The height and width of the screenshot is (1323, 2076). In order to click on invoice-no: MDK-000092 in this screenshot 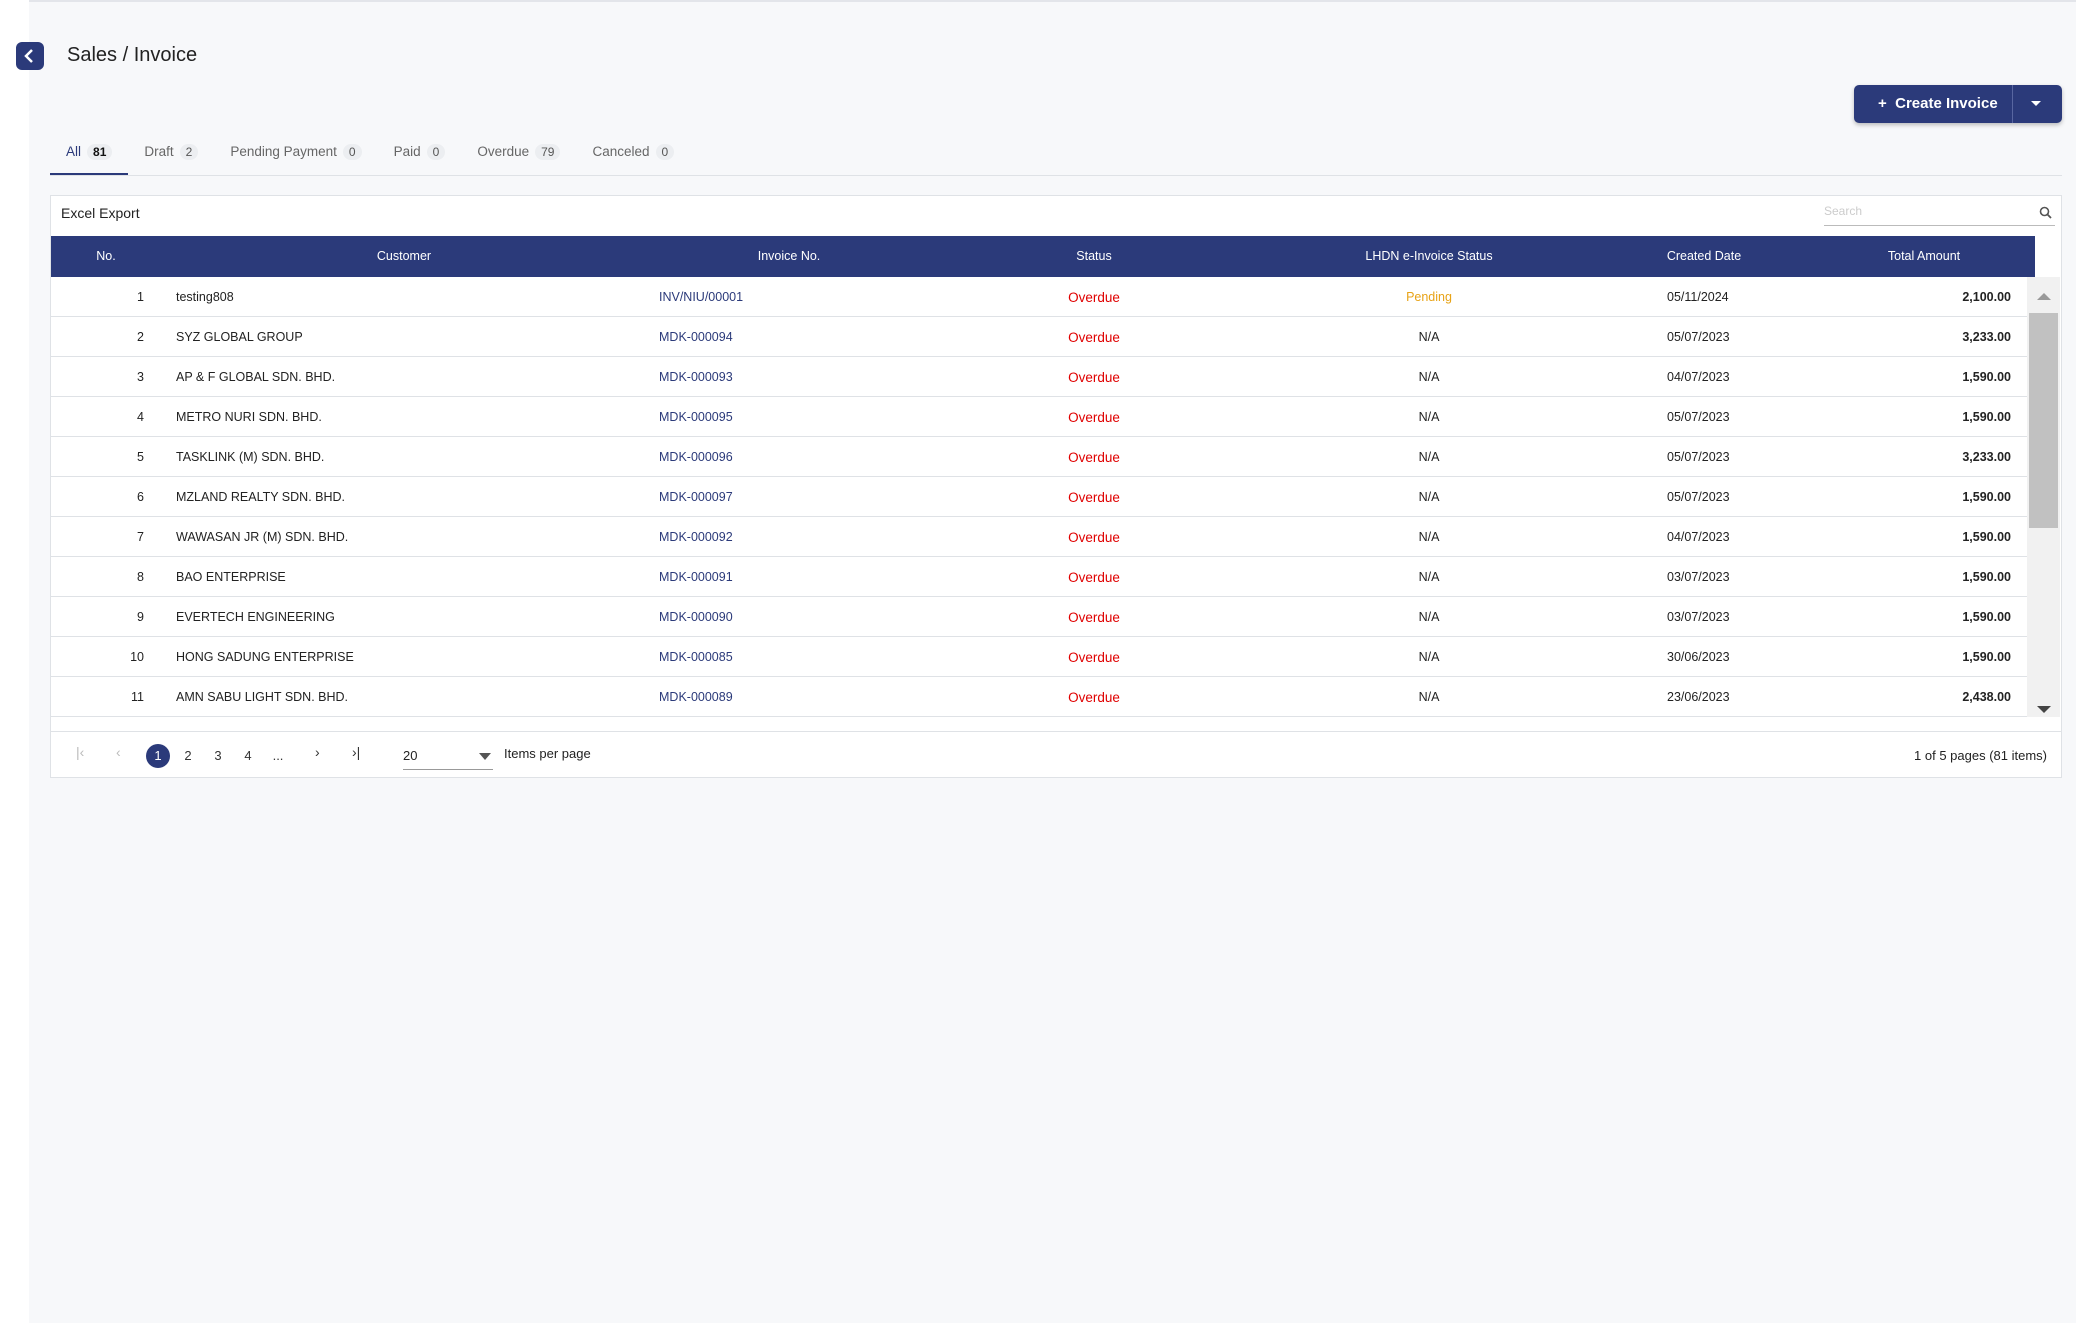, I will do `click(696, 537)`.